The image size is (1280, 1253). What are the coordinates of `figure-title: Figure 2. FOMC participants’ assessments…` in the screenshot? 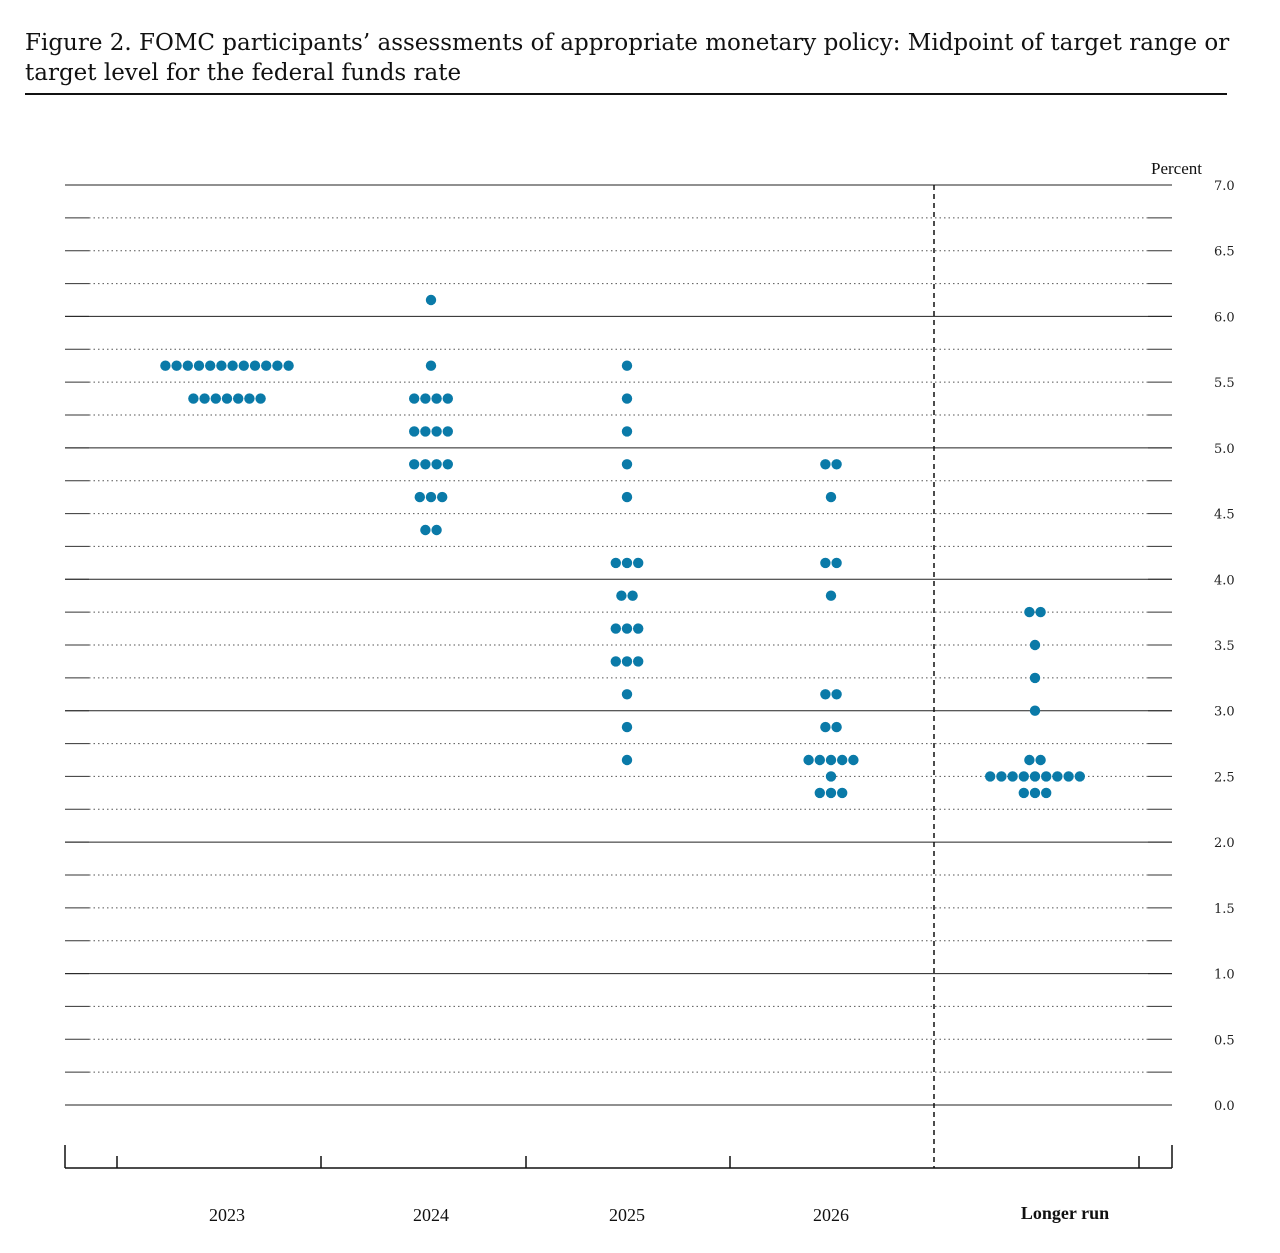 It's located at (627, 58).